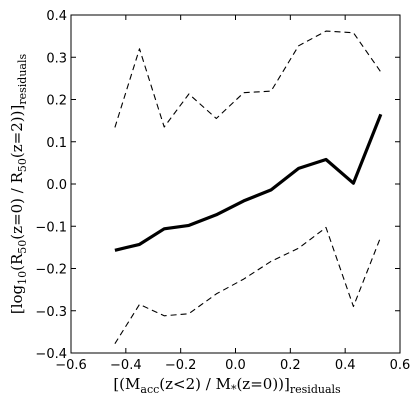  I want to click on y-axis-label: [log10(R50(z=0) / R50(z=2))]residuals, so click(18, 184).